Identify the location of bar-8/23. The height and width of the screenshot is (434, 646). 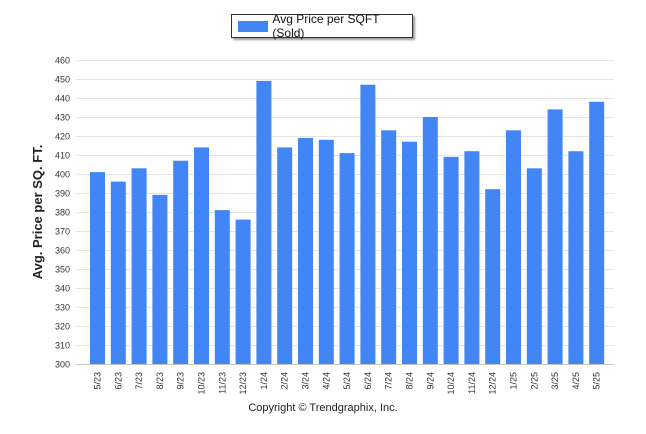
(160, 279).